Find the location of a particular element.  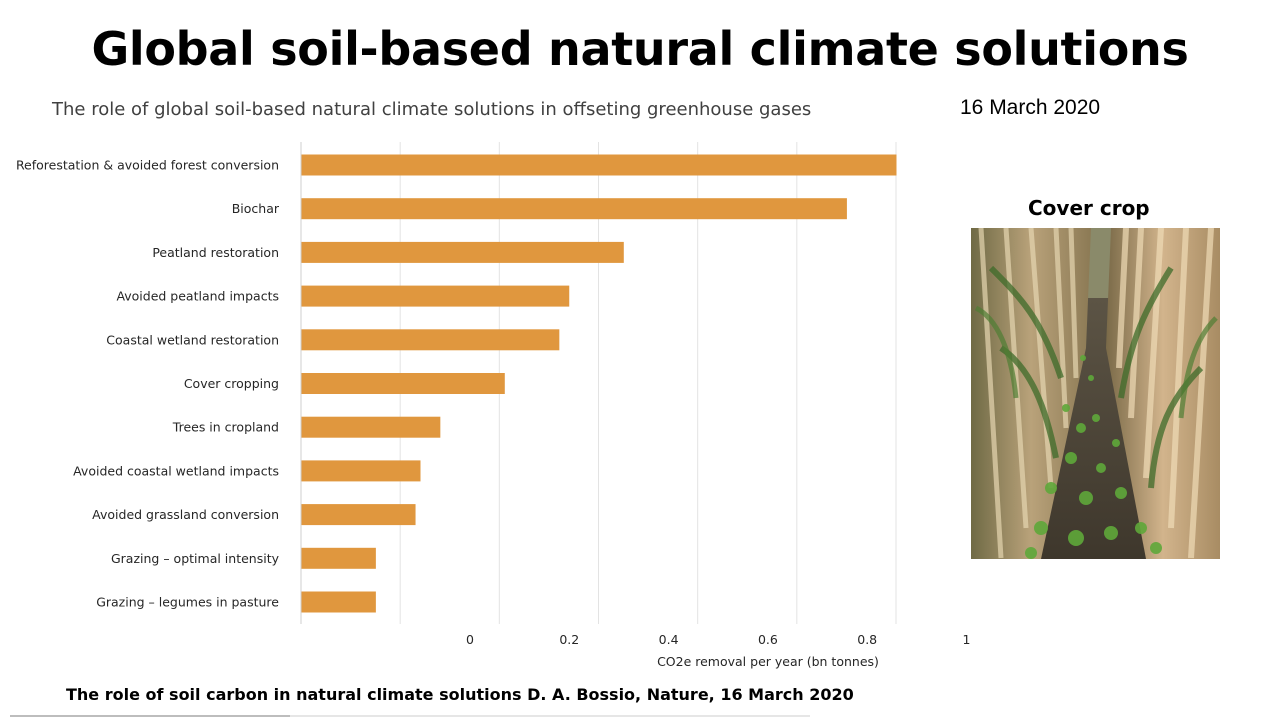

slide-date: 16 March 2020 is located at coordinates (1030, 107).